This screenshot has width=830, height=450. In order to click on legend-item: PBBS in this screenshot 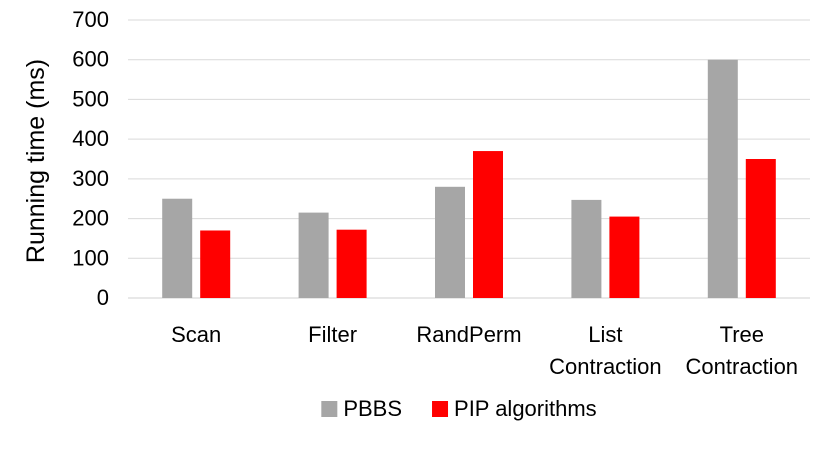, I will do `click(361, 408)`.